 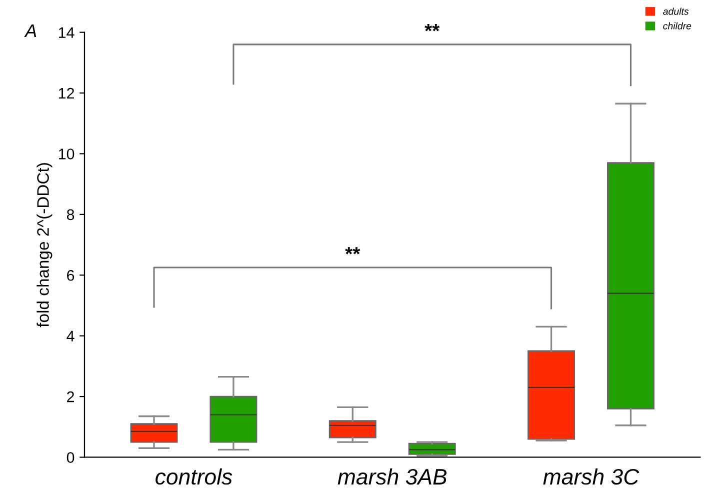 What do you see at coordinates (392, 476) in the screenshot?
I see `x-tick-label: marsh 3AB` at bounding box center [392, 476].